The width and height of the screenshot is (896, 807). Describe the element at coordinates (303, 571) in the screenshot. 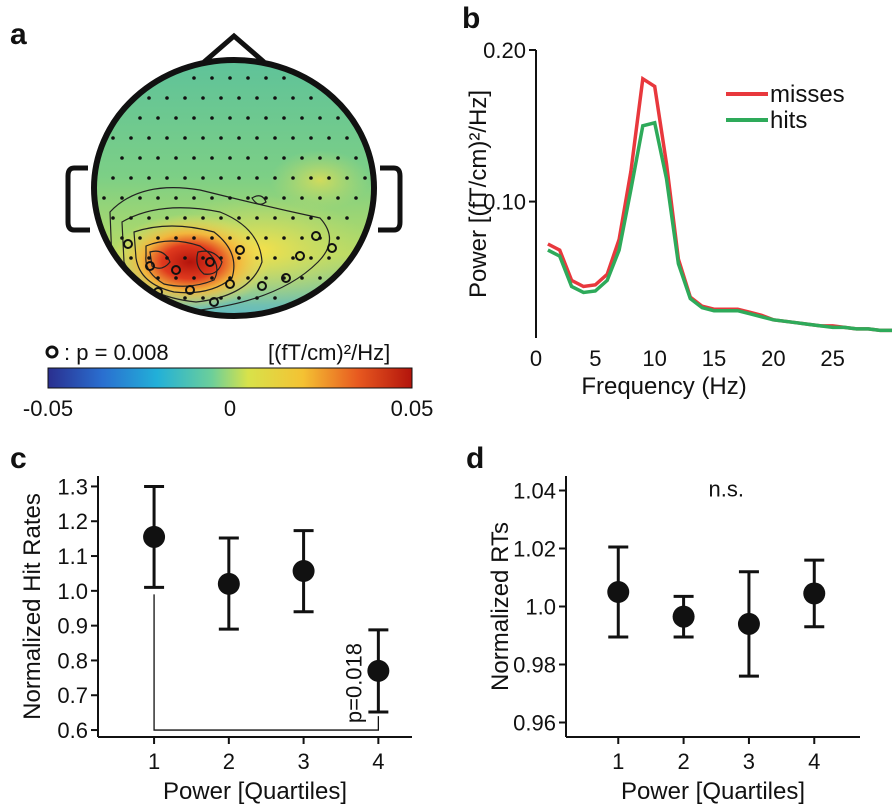

I see `data-point` at that location.